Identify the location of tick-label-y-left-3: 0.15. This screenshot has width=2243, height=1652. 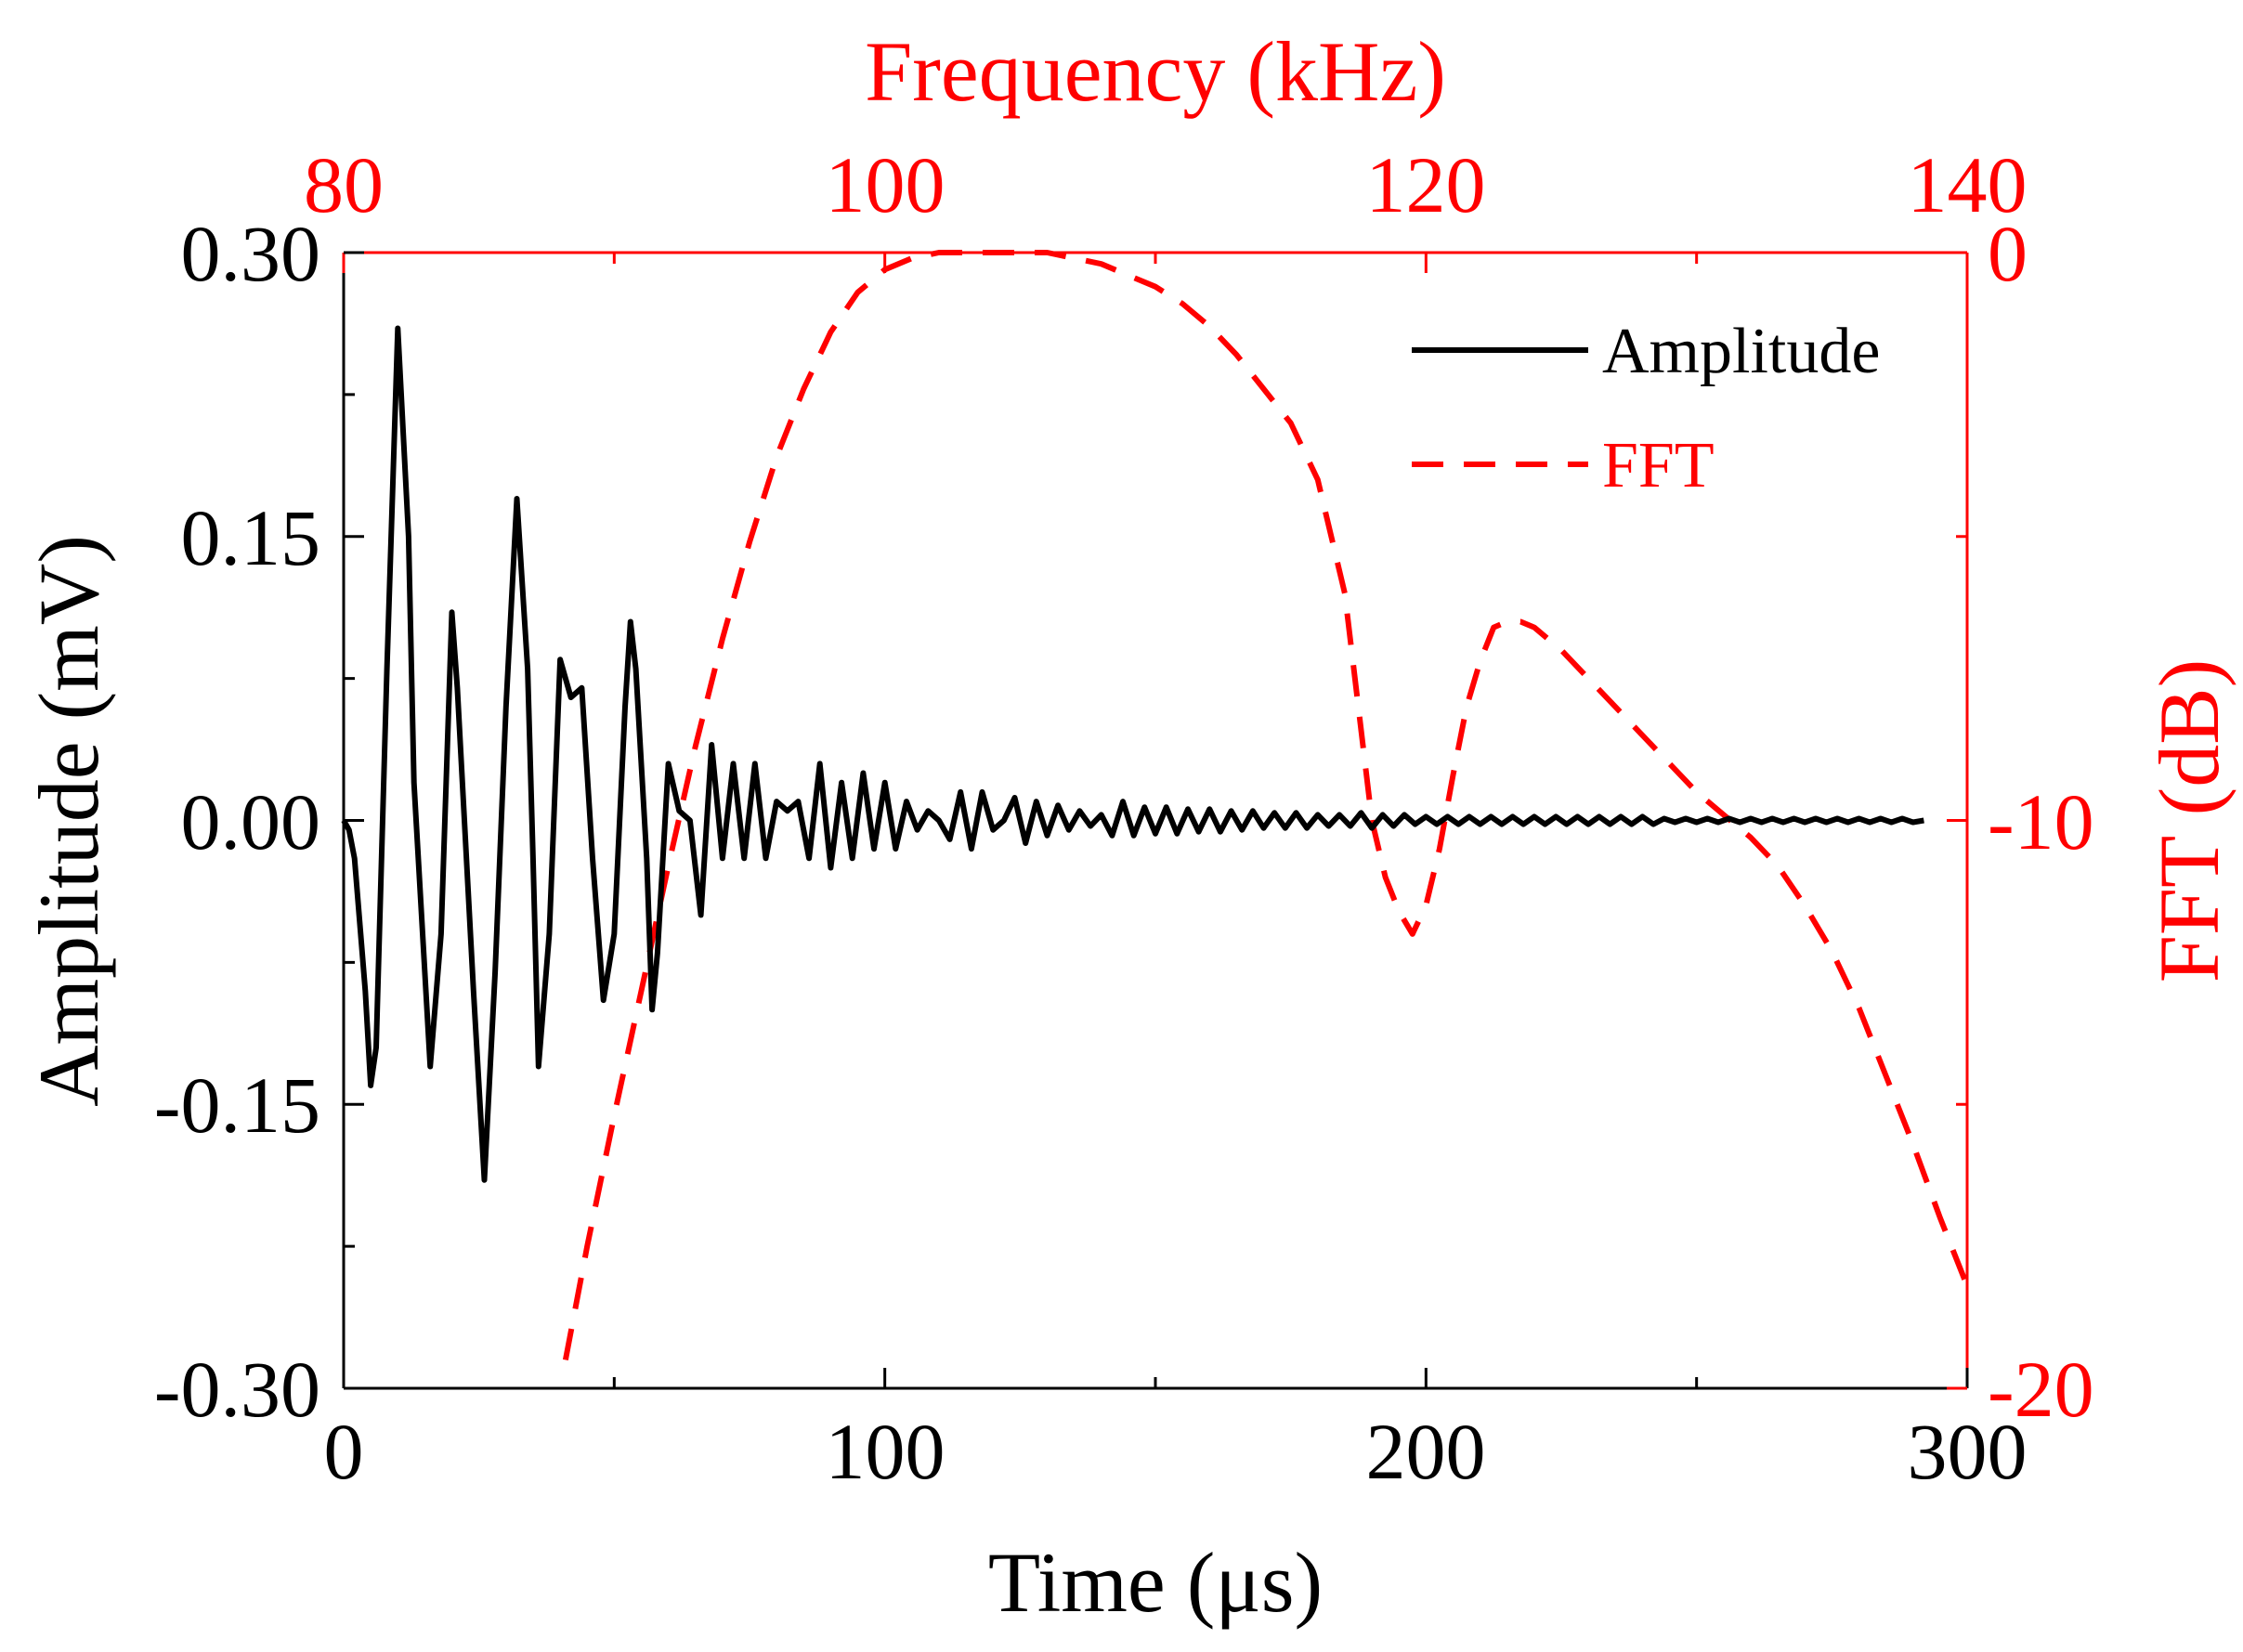
(251, 537).